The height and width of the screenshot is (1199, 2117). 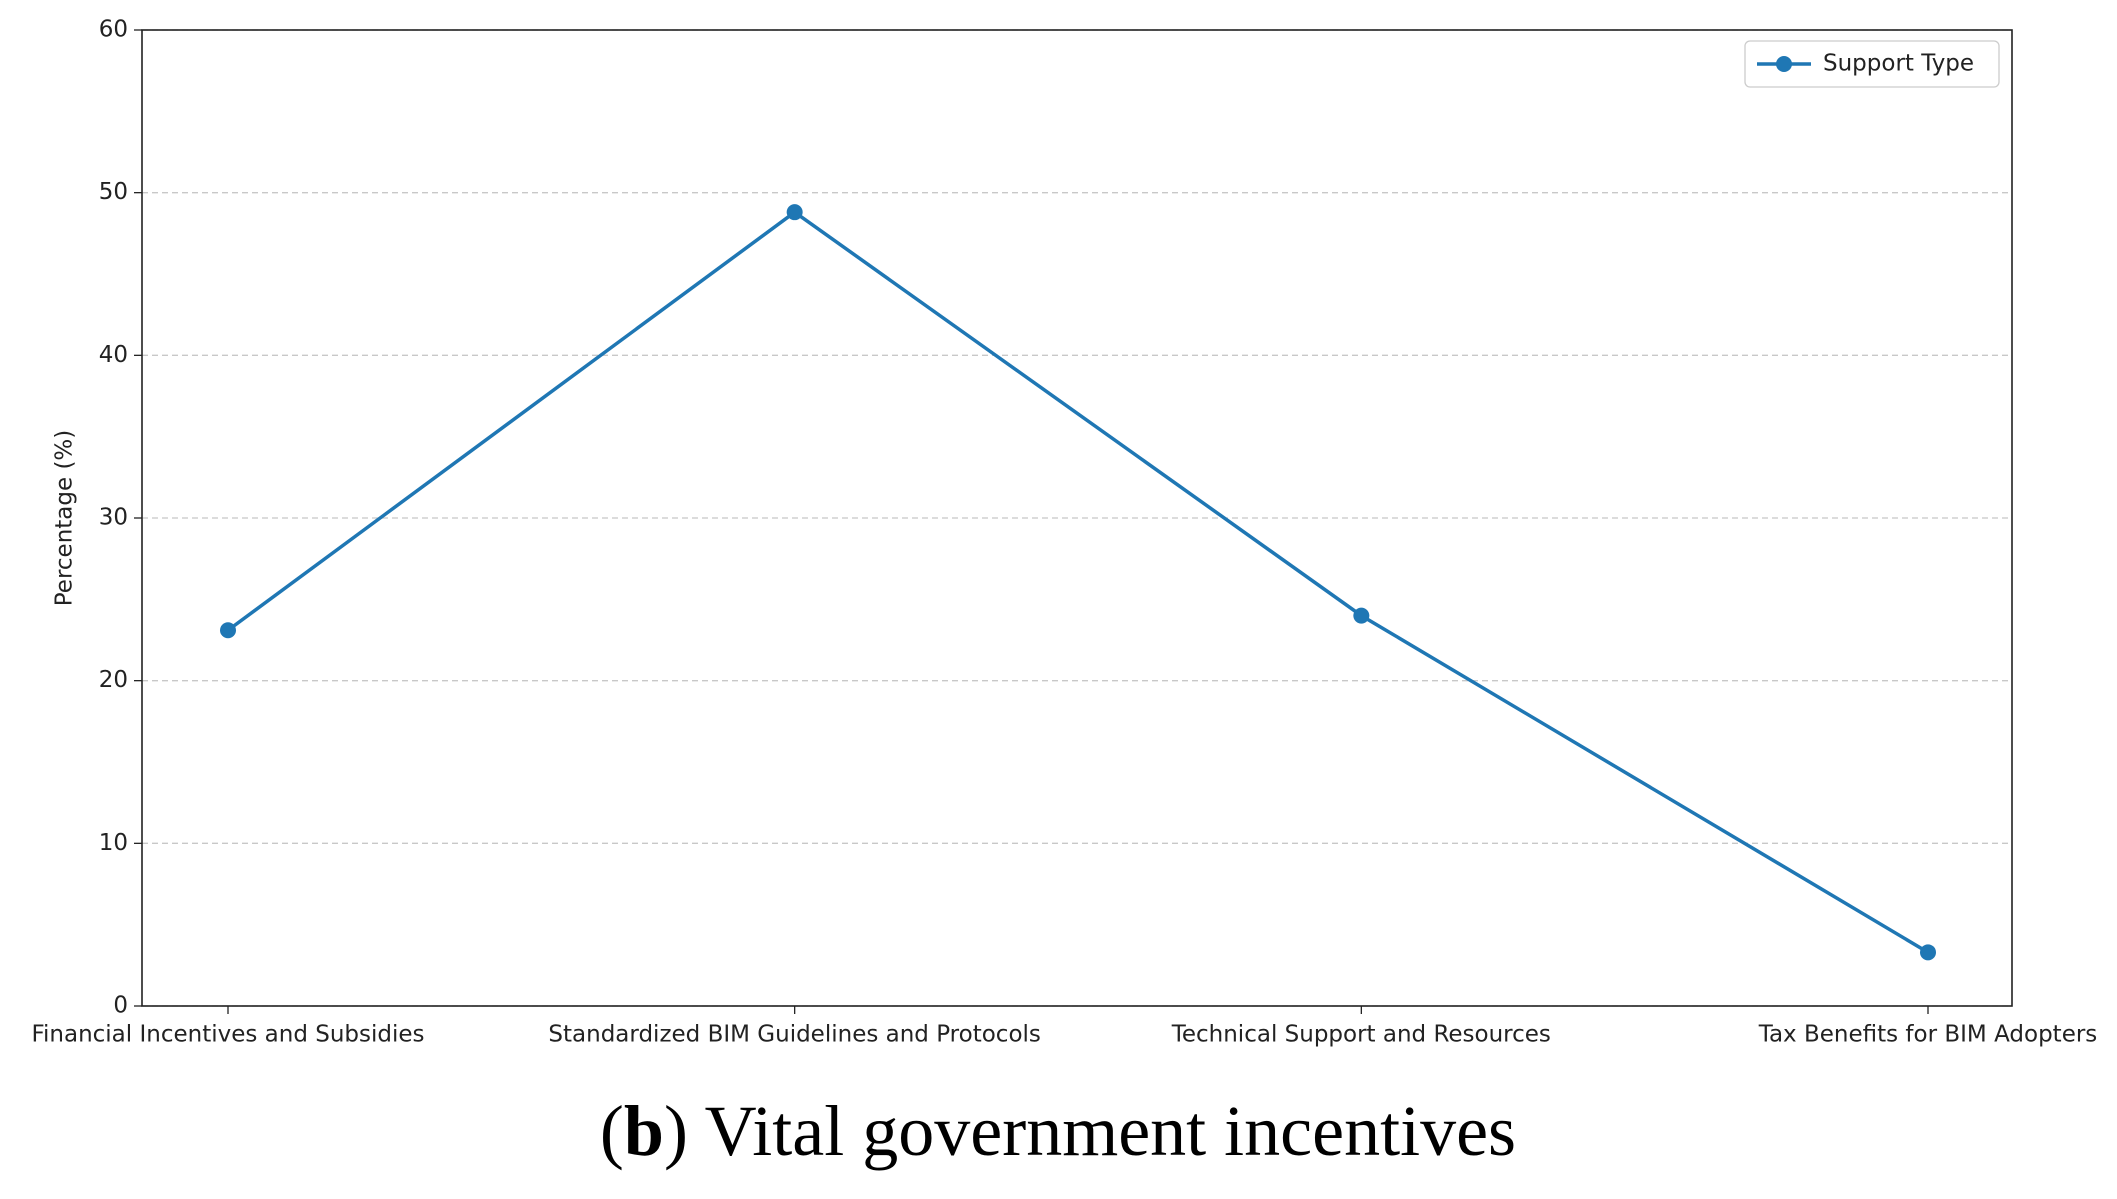 What do you see at coordinates (227, 1035) in the screenshot?
I see `x-tick-label: Financial Incentives and Subsidies` at bounding box center [227, 1035].